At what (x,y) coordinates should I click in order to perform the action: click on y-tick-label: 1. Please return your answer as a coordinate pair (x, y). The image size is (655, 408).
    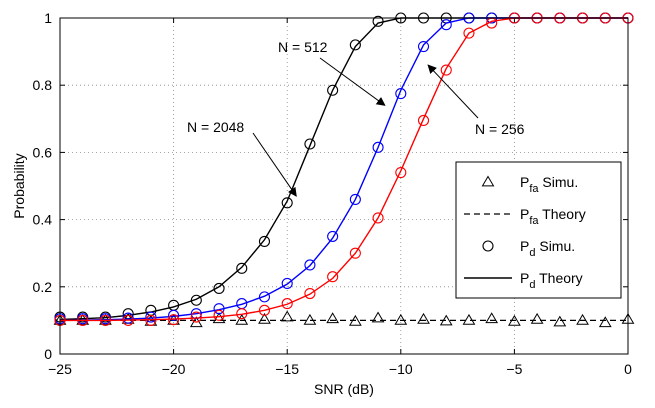
    Looking at the image, I should click on (48, 18).